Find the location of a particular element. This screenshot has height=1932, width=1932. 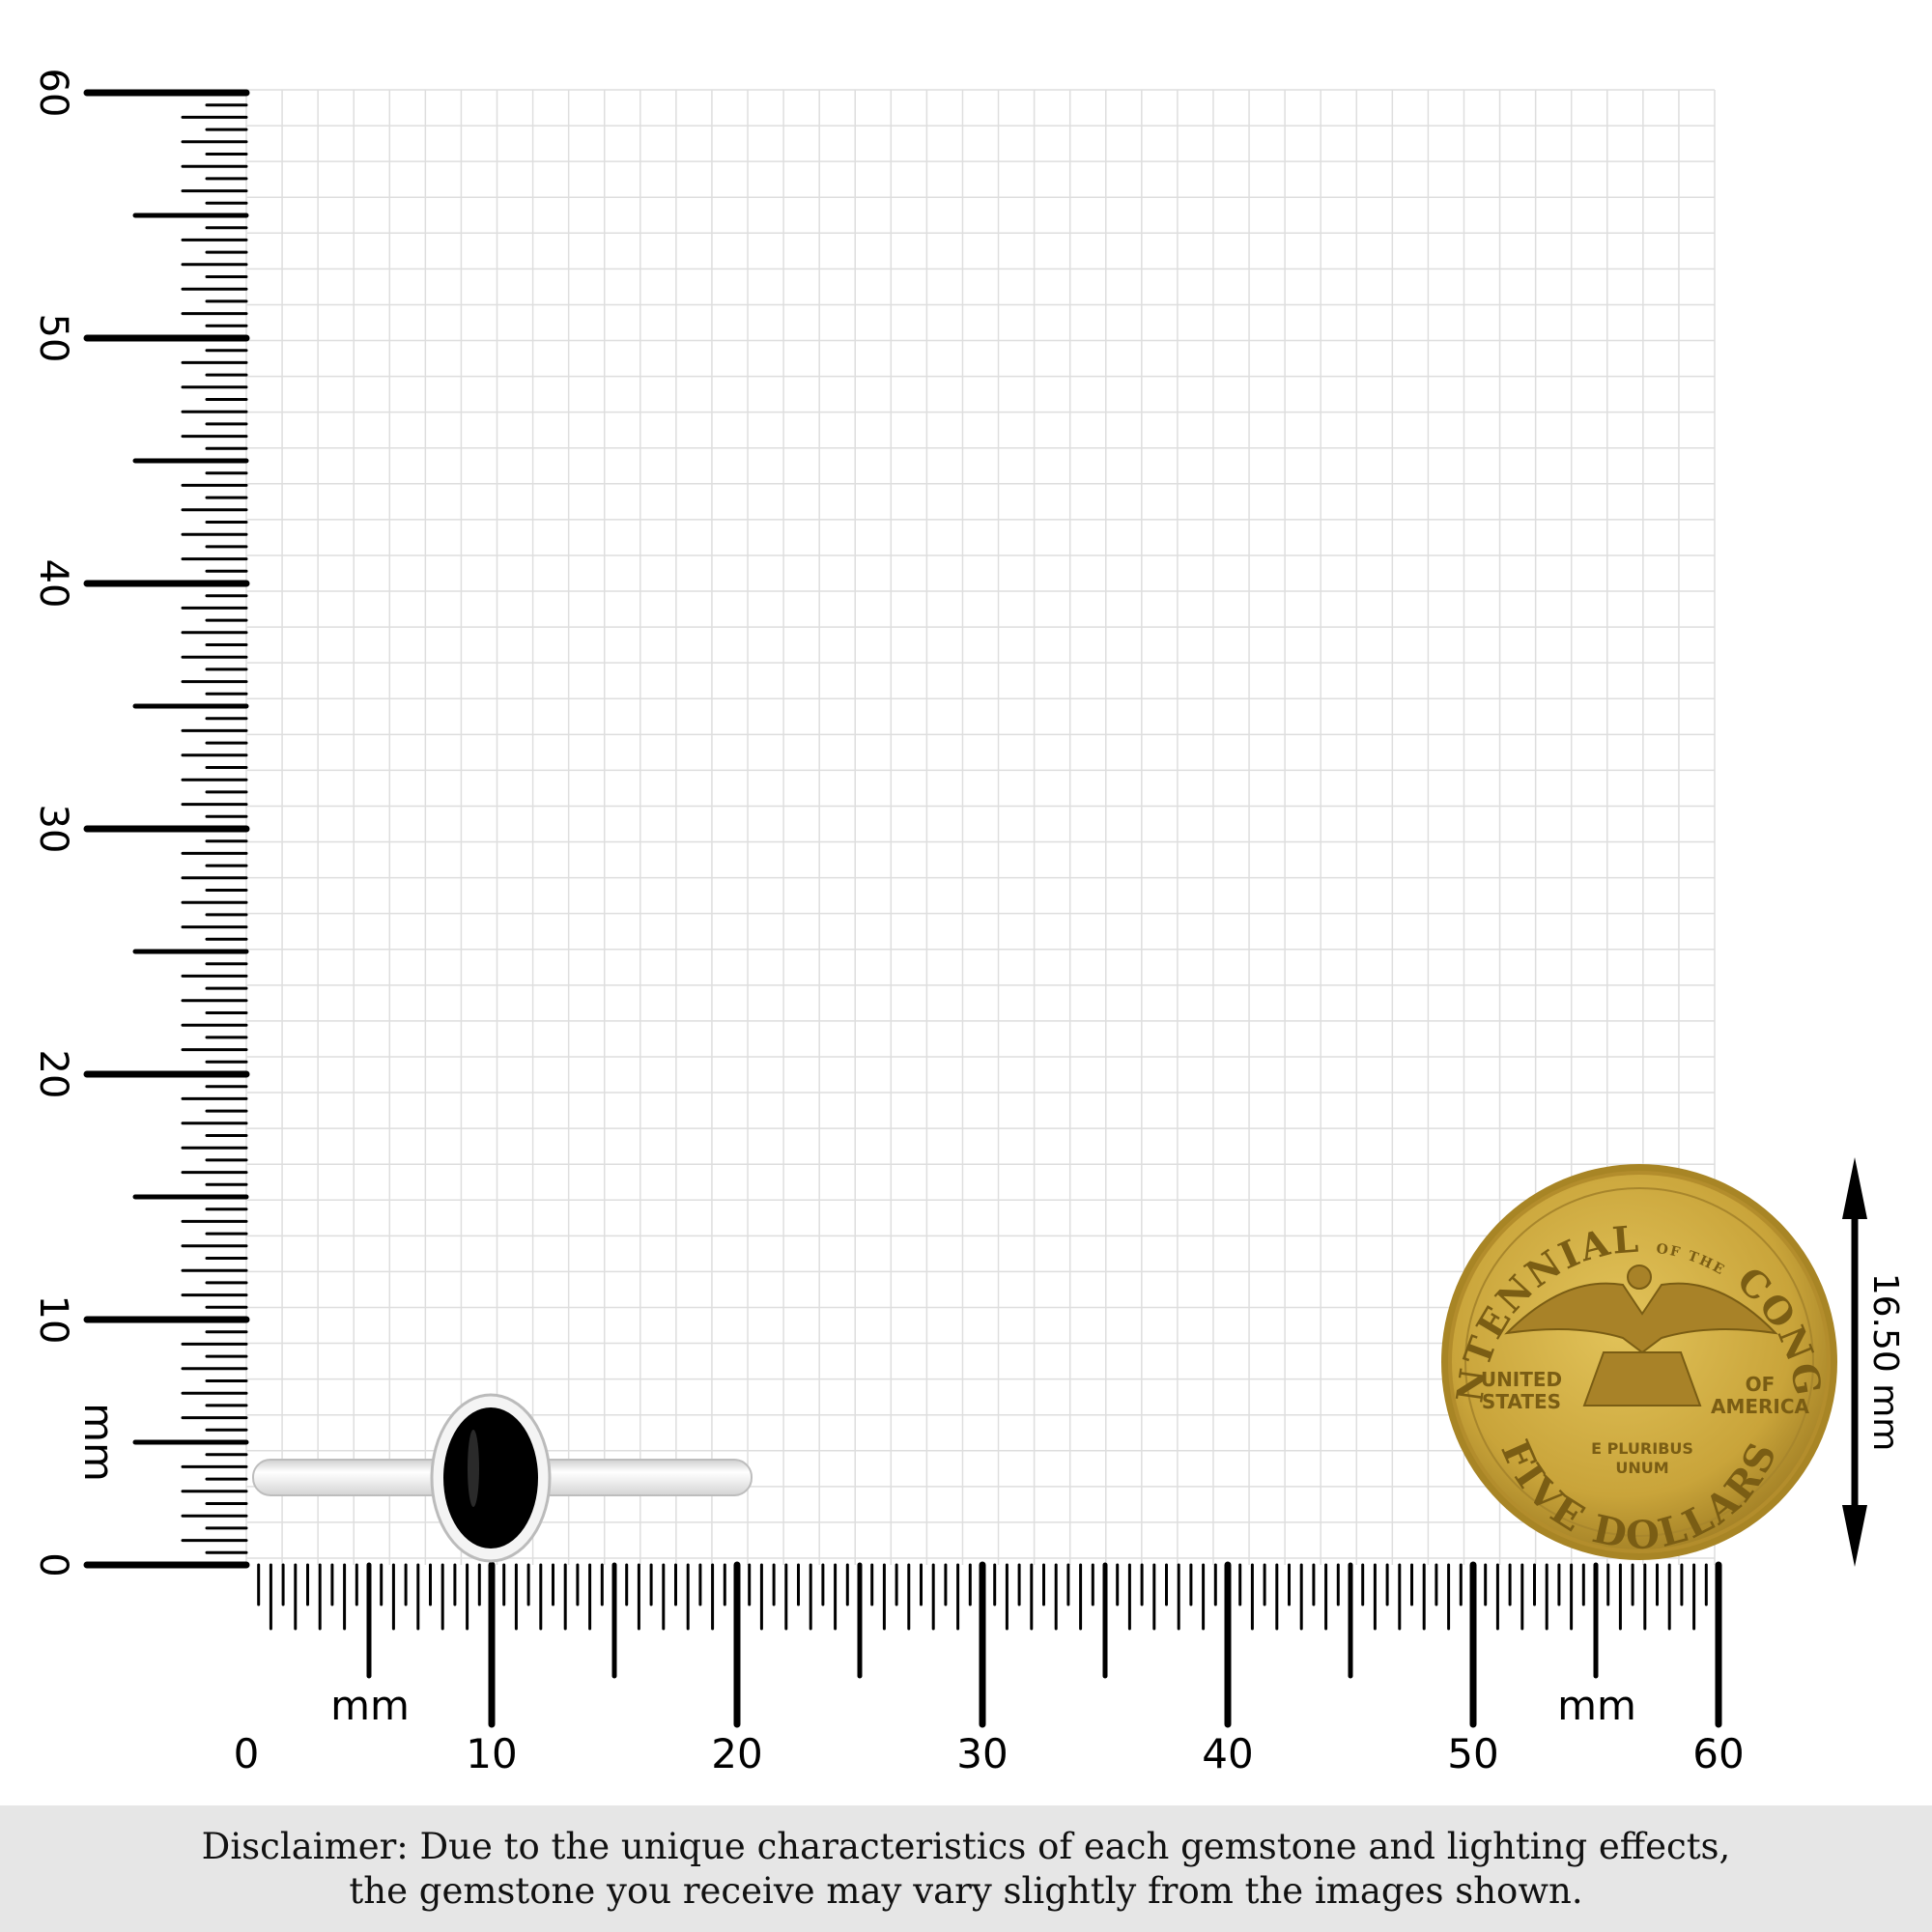

diameter-arrow-icon is located at coordinates (1854, 1362).